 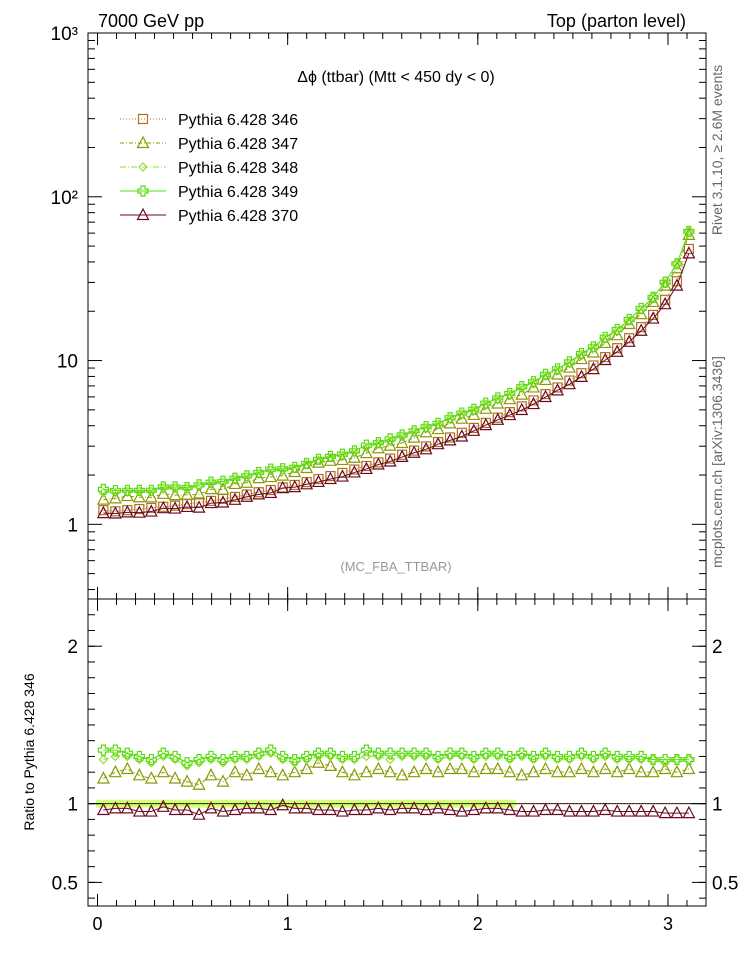 I want to click on x-tick-label: 0, so click(x=97, y=924).